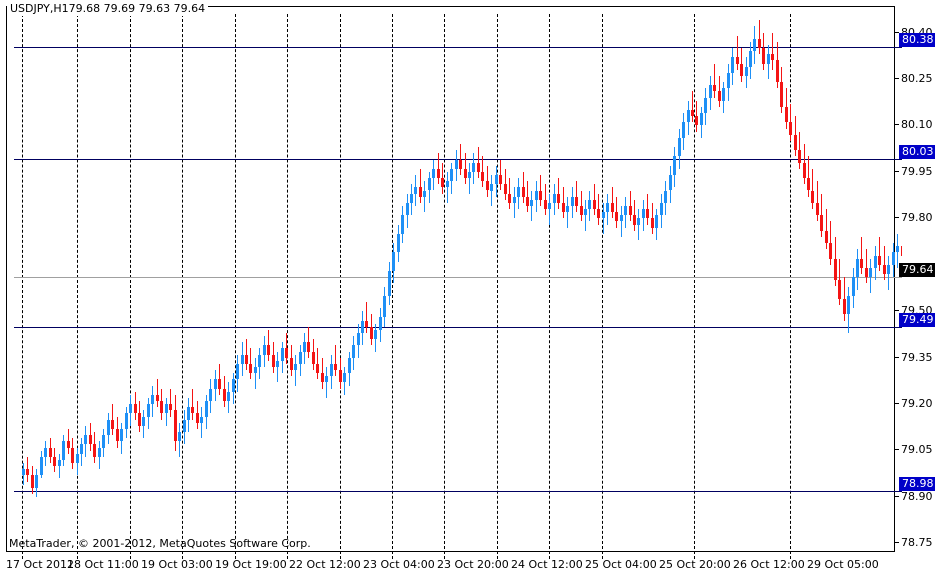  What do you see at coordinates (399, 564) in the screenshot?
I see `time-tick-label: 23 Oct 04:00` at bounding box center [399, 564].